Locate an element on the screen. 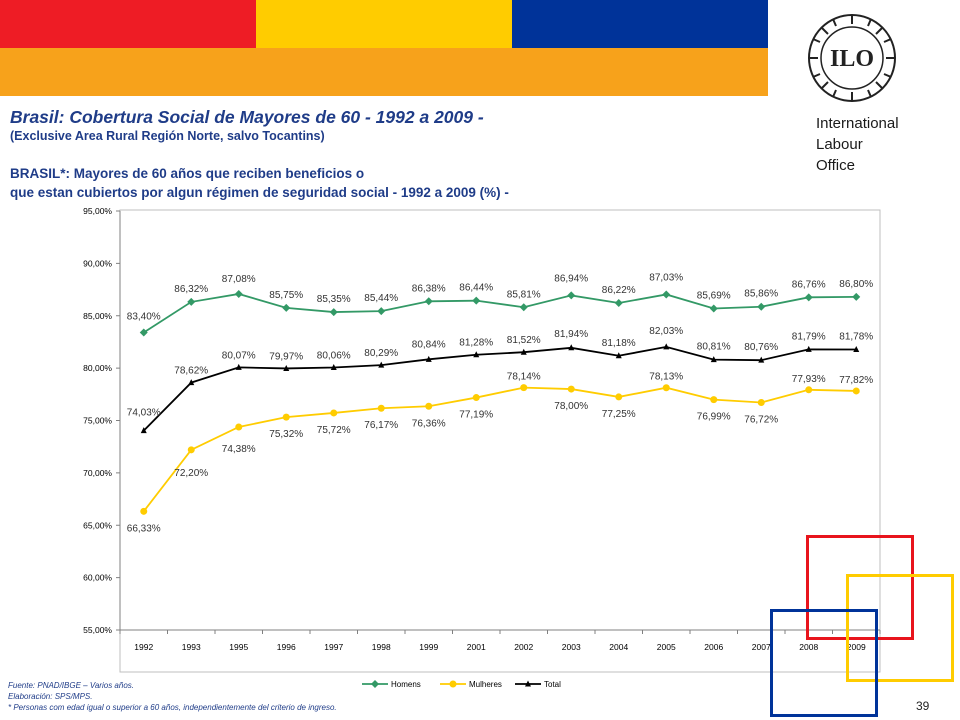 This screenshot has width=960, height=720. data-label-homens: 85,44% is located at coordinates (381, 298).